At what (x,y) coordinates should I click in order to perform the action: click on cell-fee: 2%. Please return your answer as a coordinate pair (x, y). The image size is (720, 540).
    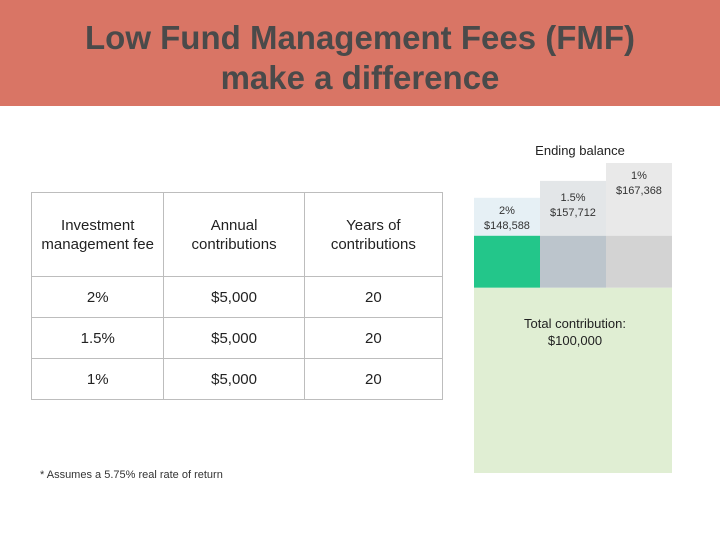
    Looking at the image, I should click on (97, 297).